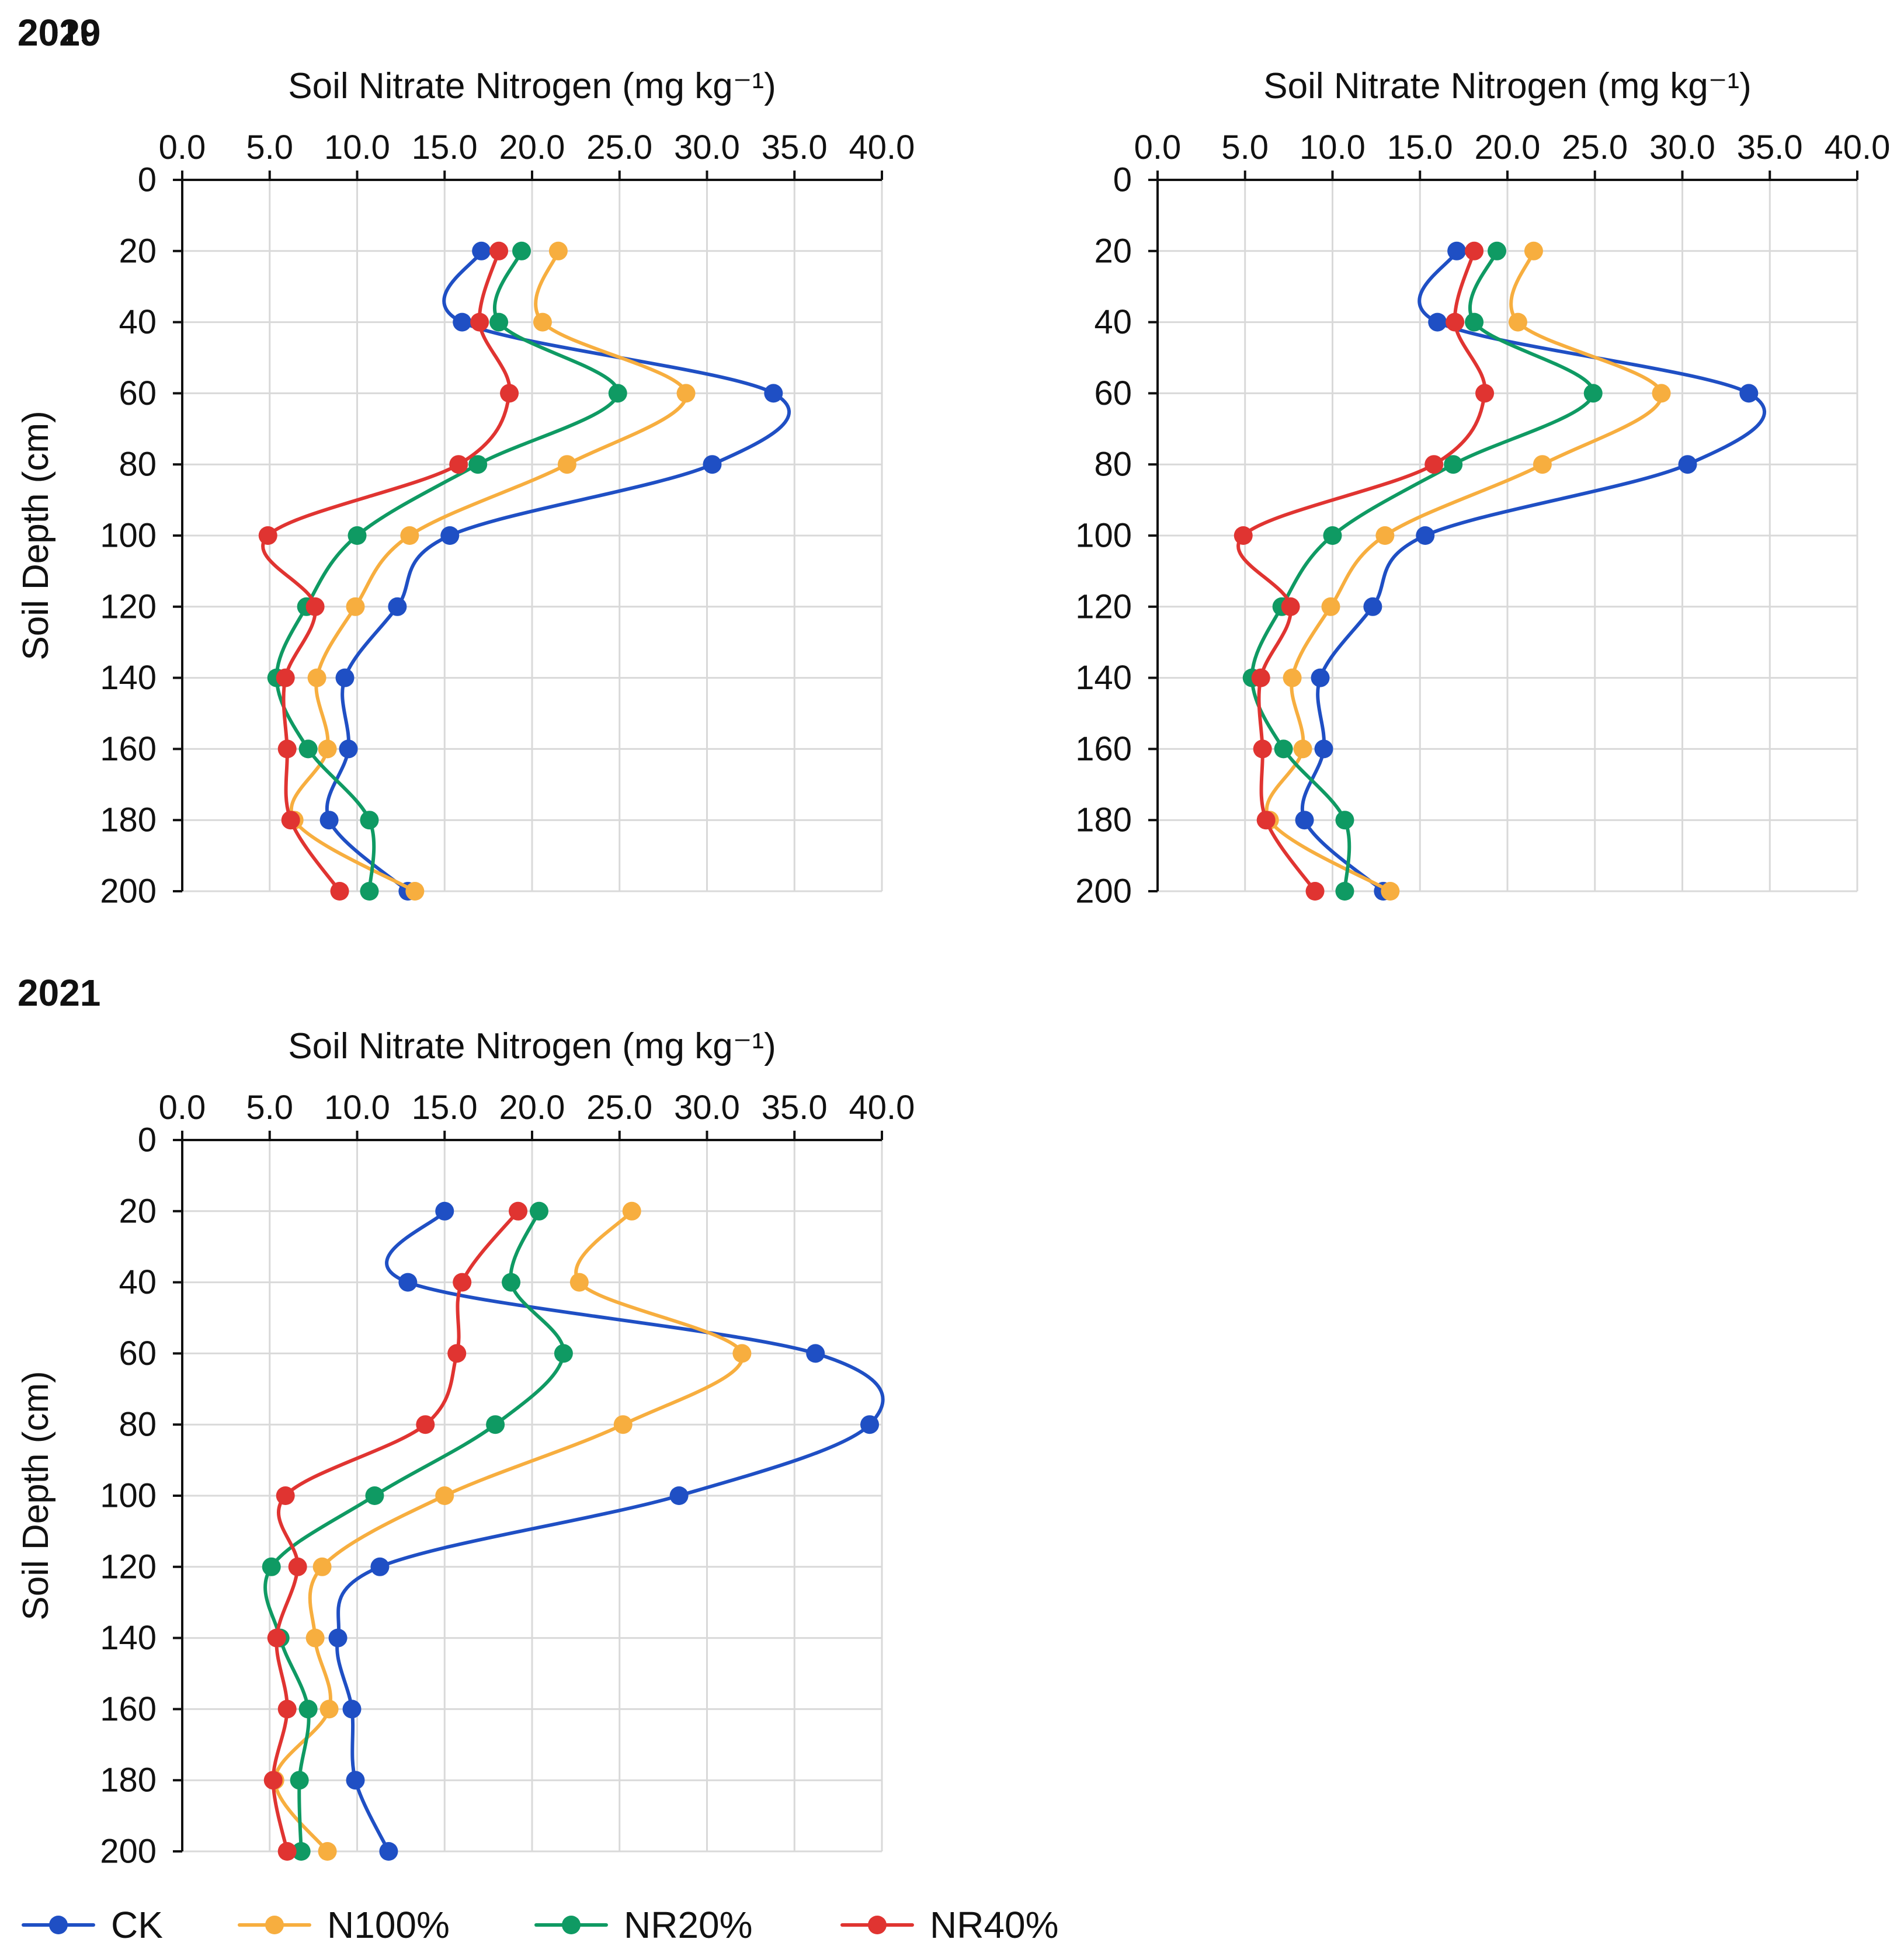  I want to click on x-tick-label: 15.0, so click(445, 1108).